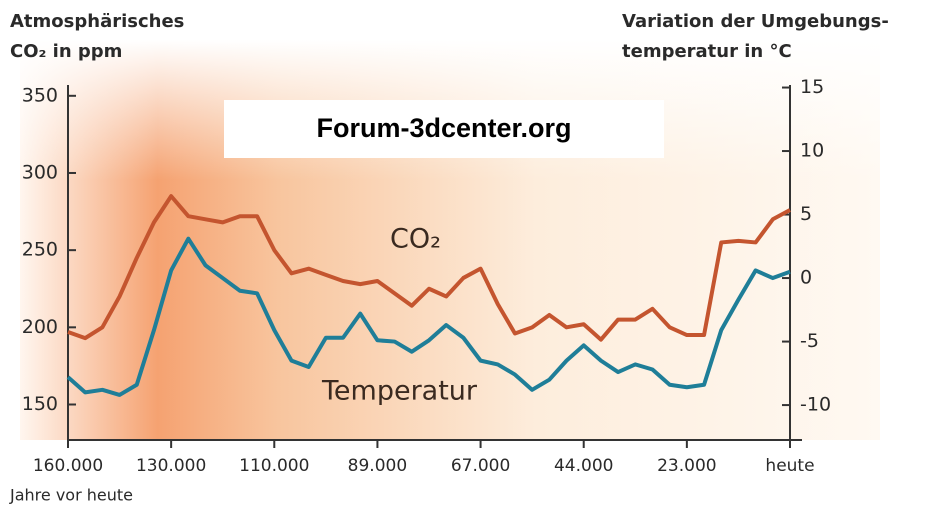  What do you see at coordinates (415, 239) in the screenshot?
I see `series-label: CO₂` at bounding box center [415, 239].